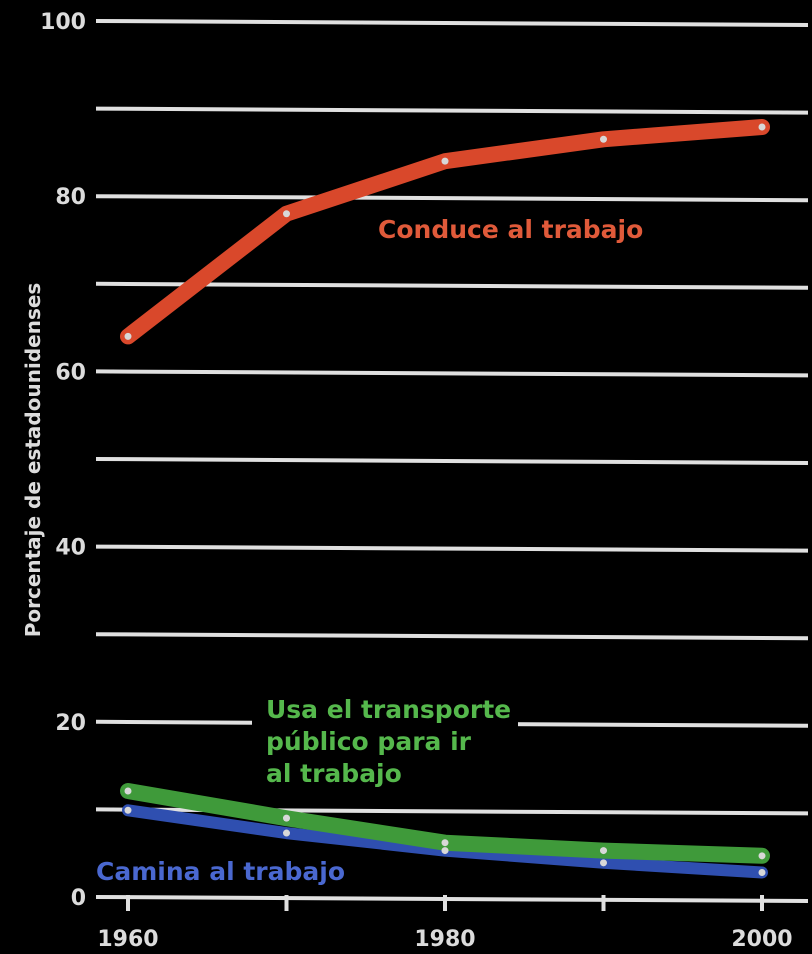  Describe the element at coordinates (369, 741) in the screenshot. I see `series-label-1: público para ir` at that location.